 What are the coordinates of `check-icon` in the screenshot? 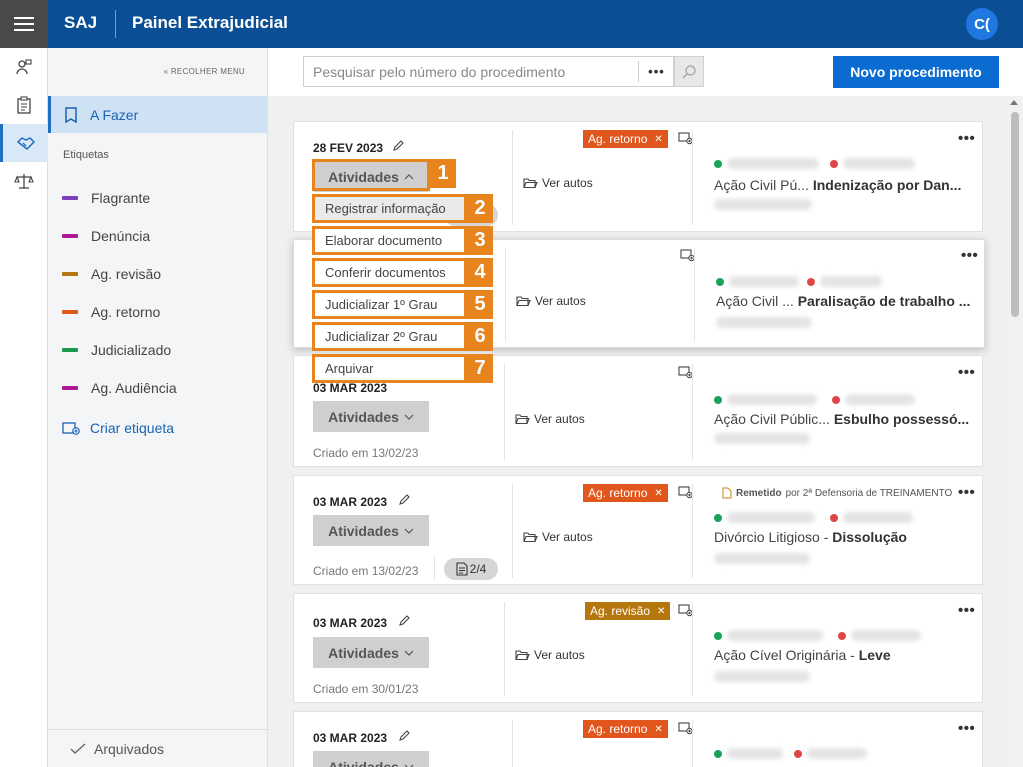 It's located at (78, 748).